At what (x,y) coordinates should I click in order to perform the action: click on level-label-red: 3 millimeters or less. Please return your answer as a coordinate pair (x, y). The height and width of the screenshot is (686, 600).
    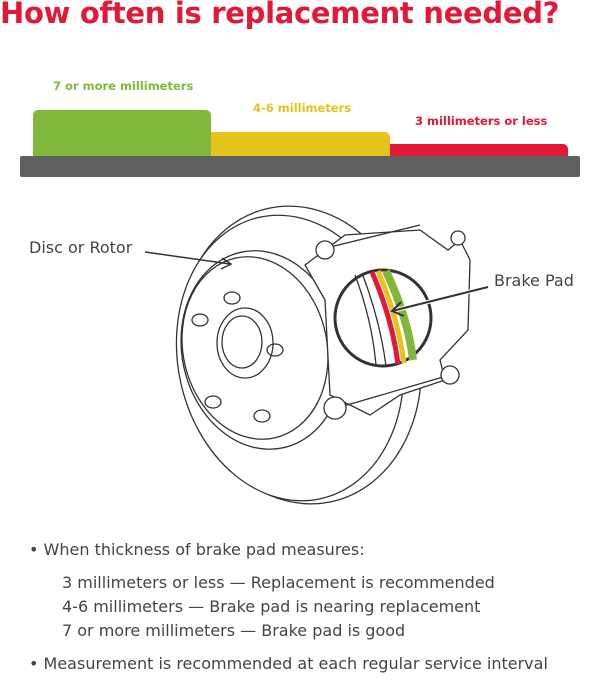
    Looking at the image, I should click on (481, 121).